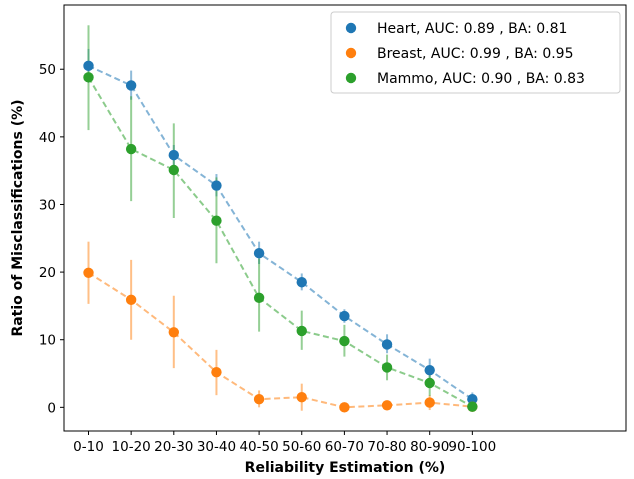  What do you see at coordinates (258, 447) in the screenshot?
I see `x-tick-label: 40-50` at bounding box center [258, 447].